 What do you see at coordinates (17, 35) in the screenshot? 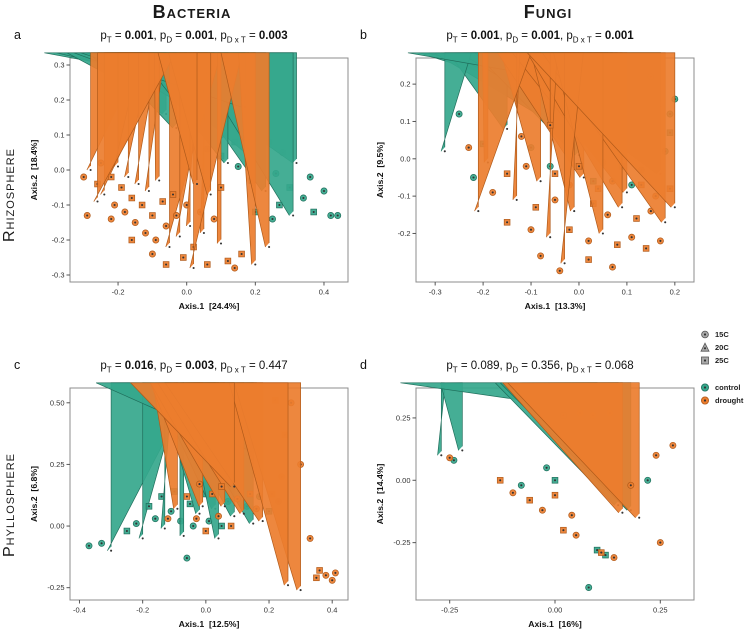
I see `panel-letter-a: a` at bounding box center [17, 35].